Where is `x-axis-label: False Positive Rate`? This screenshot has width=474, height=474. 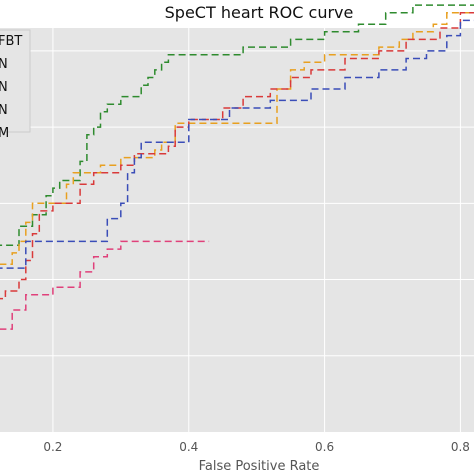
x-axis-label: False Positive Rate is located at coordinates (259, 466).